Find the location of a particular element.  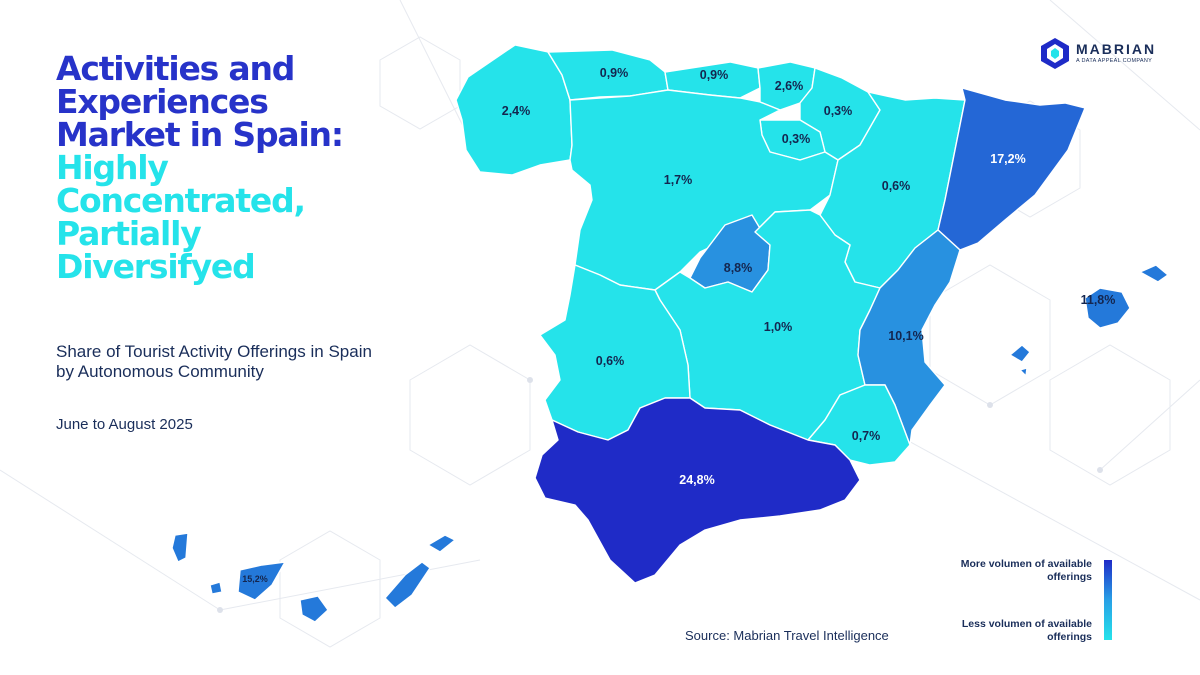

region-value-navarra: 0,3% is located at coordinates (838, 111).